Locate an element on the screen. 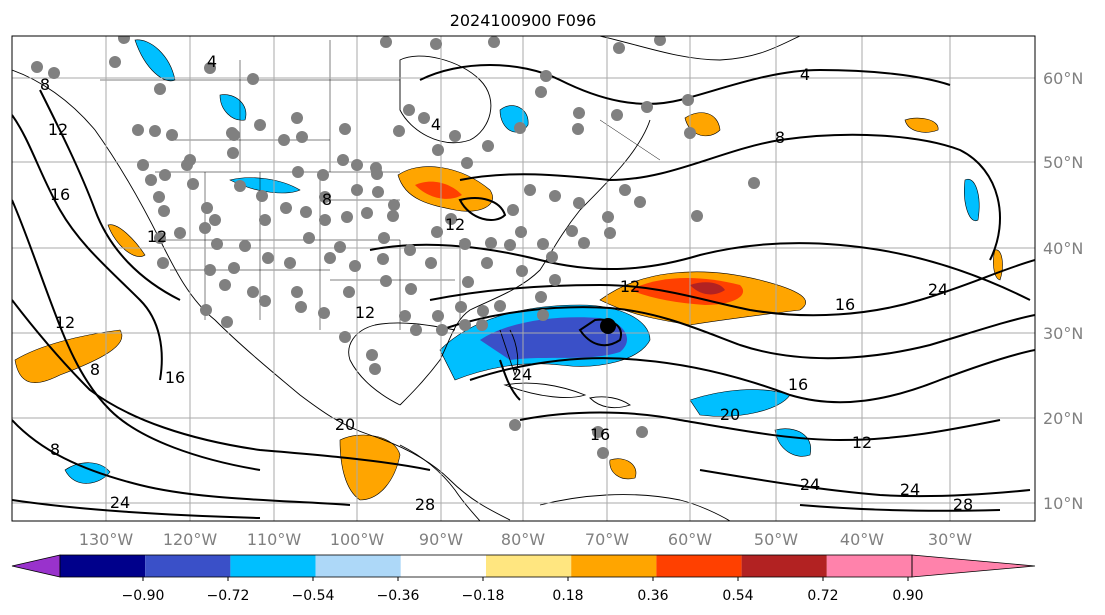 Image resolution: width=1105 pixels, height=615 pixels. blue-field-east is located at coordinates (972, 200).